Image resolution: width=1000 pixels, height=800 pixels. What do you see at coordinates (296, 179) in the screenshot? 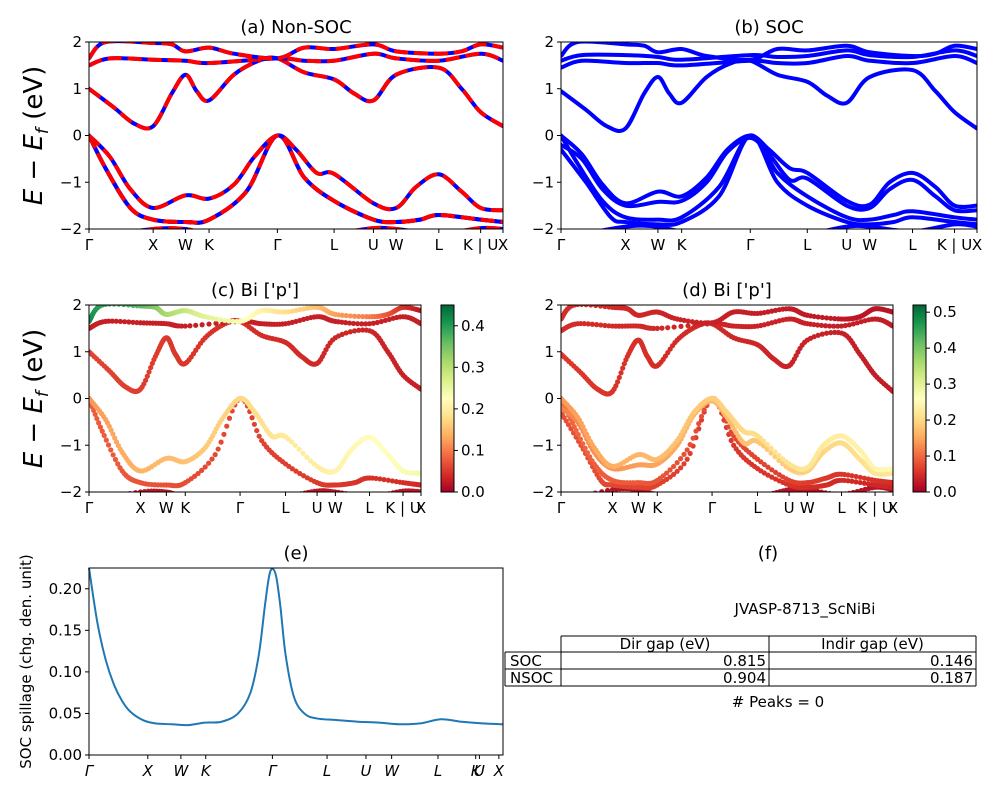
I see `band-line-red` at bounding box center [296, 179].